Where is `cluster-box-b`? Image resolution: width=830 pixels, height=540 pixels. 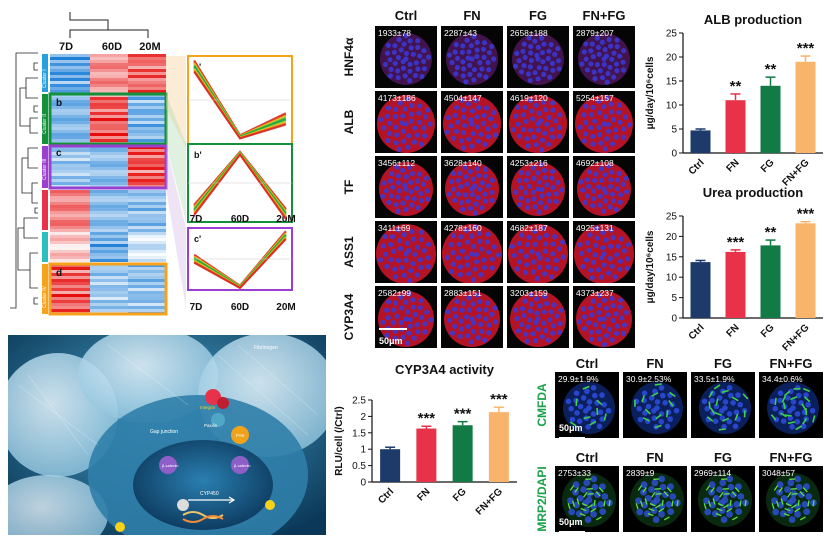 cluster-box-b is located at coordinates (108, 119).